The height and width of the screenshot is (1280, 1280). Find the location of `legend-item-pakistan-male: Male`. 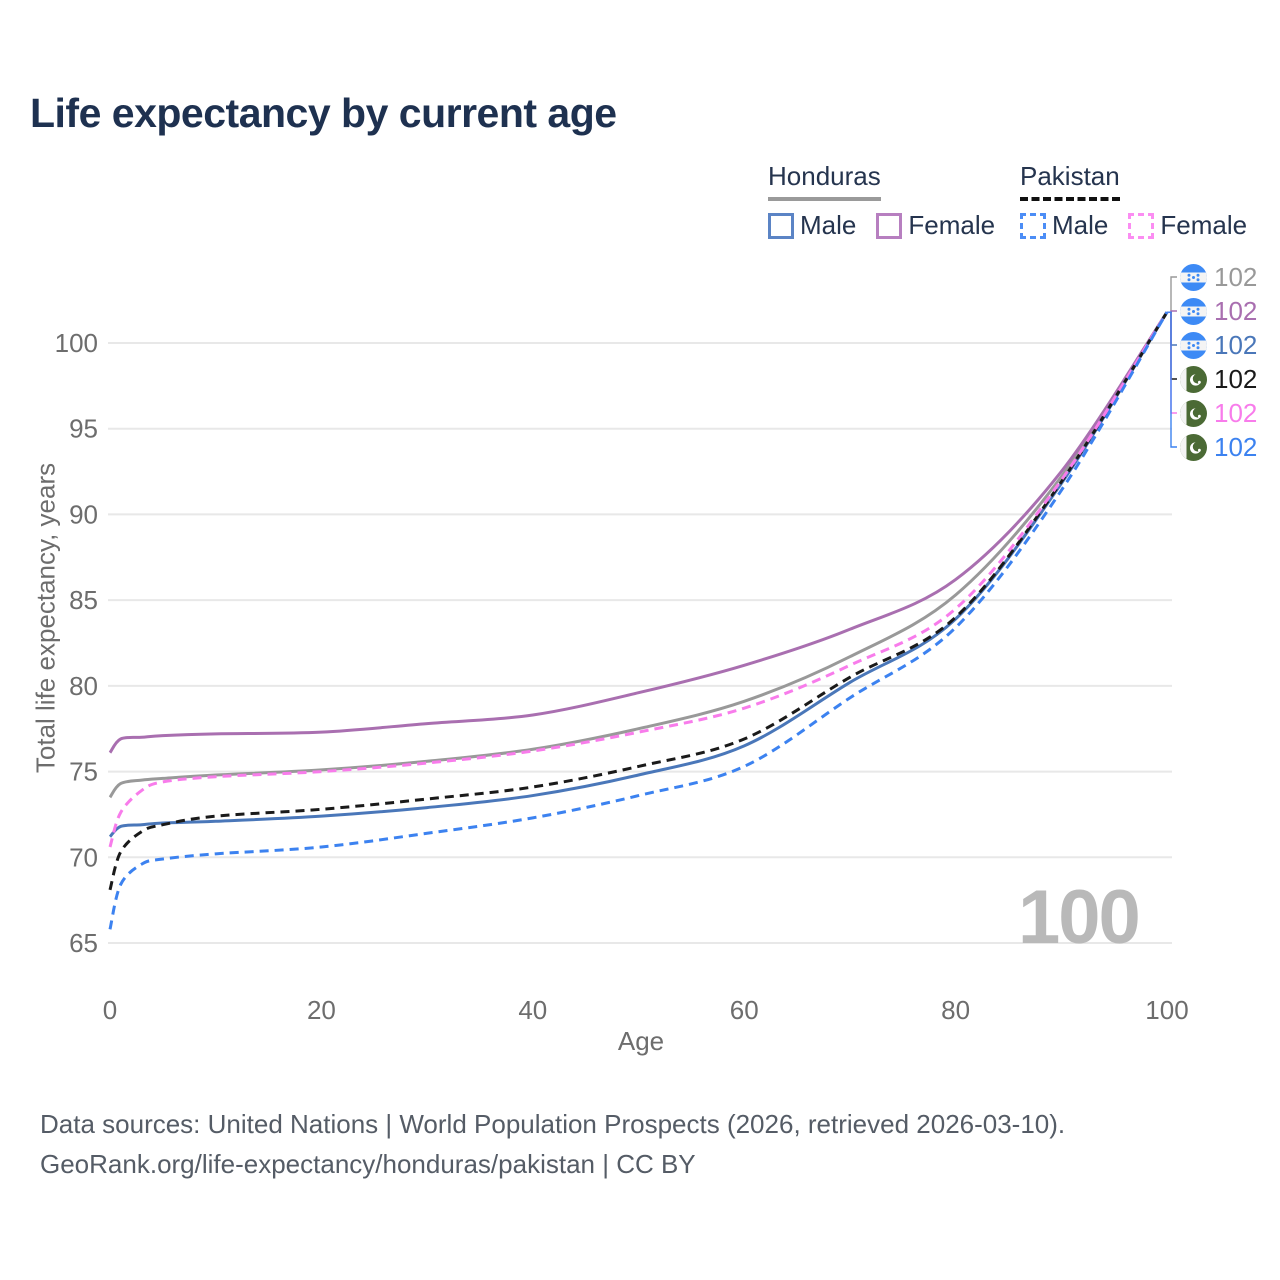

legend-item-pakistan-male: Male is located at coordinates (1064, 225).